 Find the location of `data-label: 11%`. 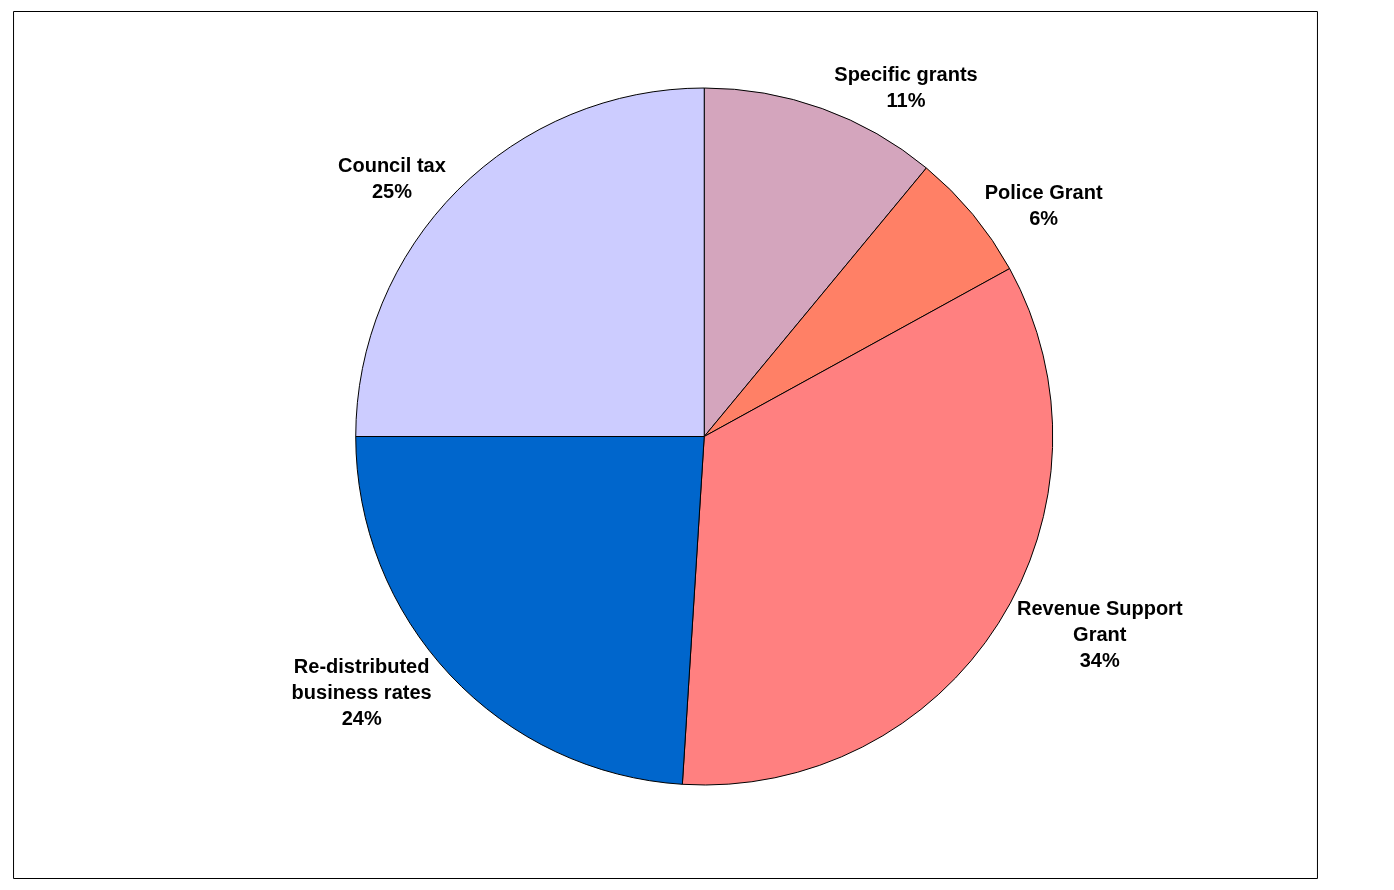

data-label: 11% is located at coordinates (906, 100).